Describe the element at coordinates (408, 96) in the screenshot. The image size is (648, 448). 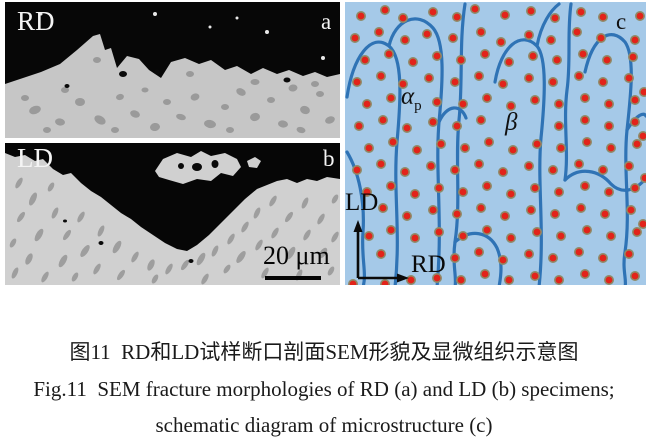
I see `alpha-symbol: α` at that location.